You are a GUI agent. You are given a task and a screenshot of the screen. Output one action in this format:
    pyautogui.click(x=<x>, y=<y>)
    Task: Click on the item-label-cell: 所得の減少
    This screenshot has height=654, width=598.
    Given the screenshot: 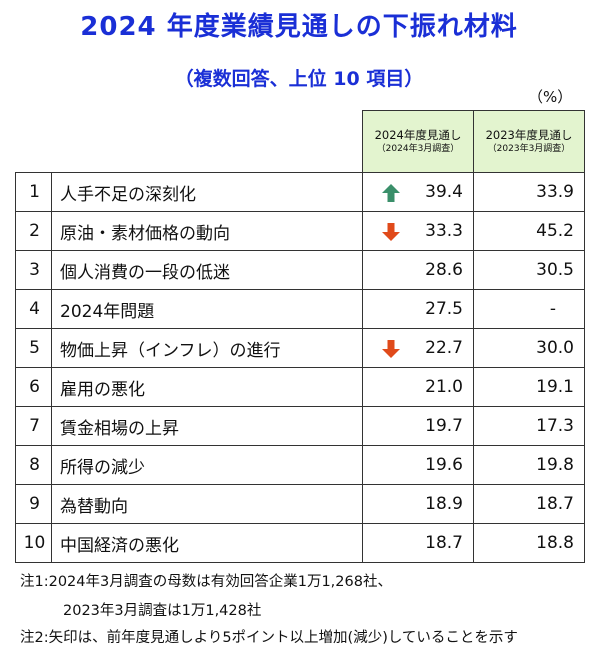 What is the action you would take?
    pyautogui.click(x=207, y=465)
    